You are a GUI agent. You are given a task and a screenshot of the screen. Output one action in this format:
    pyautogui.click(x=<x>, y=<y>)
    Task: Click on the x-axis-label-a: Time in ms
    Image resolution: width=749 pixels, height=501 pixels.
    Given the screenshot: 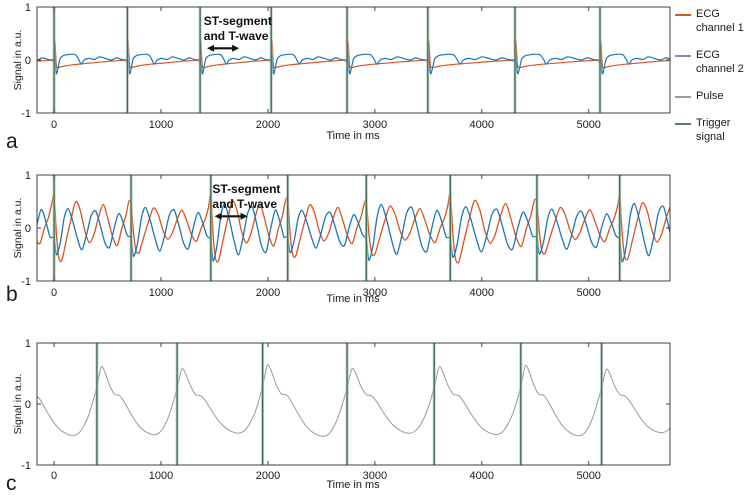 What is the action you would take?
    pyautogui.click(x=353, y=136)
    